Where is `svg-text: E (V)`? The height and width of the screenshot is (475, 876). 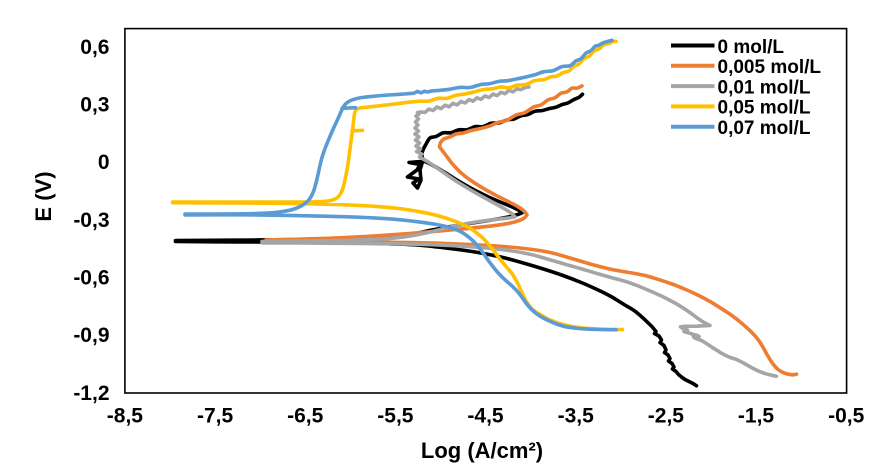
svg-text: E (V) is located at coordinates (43, 196).